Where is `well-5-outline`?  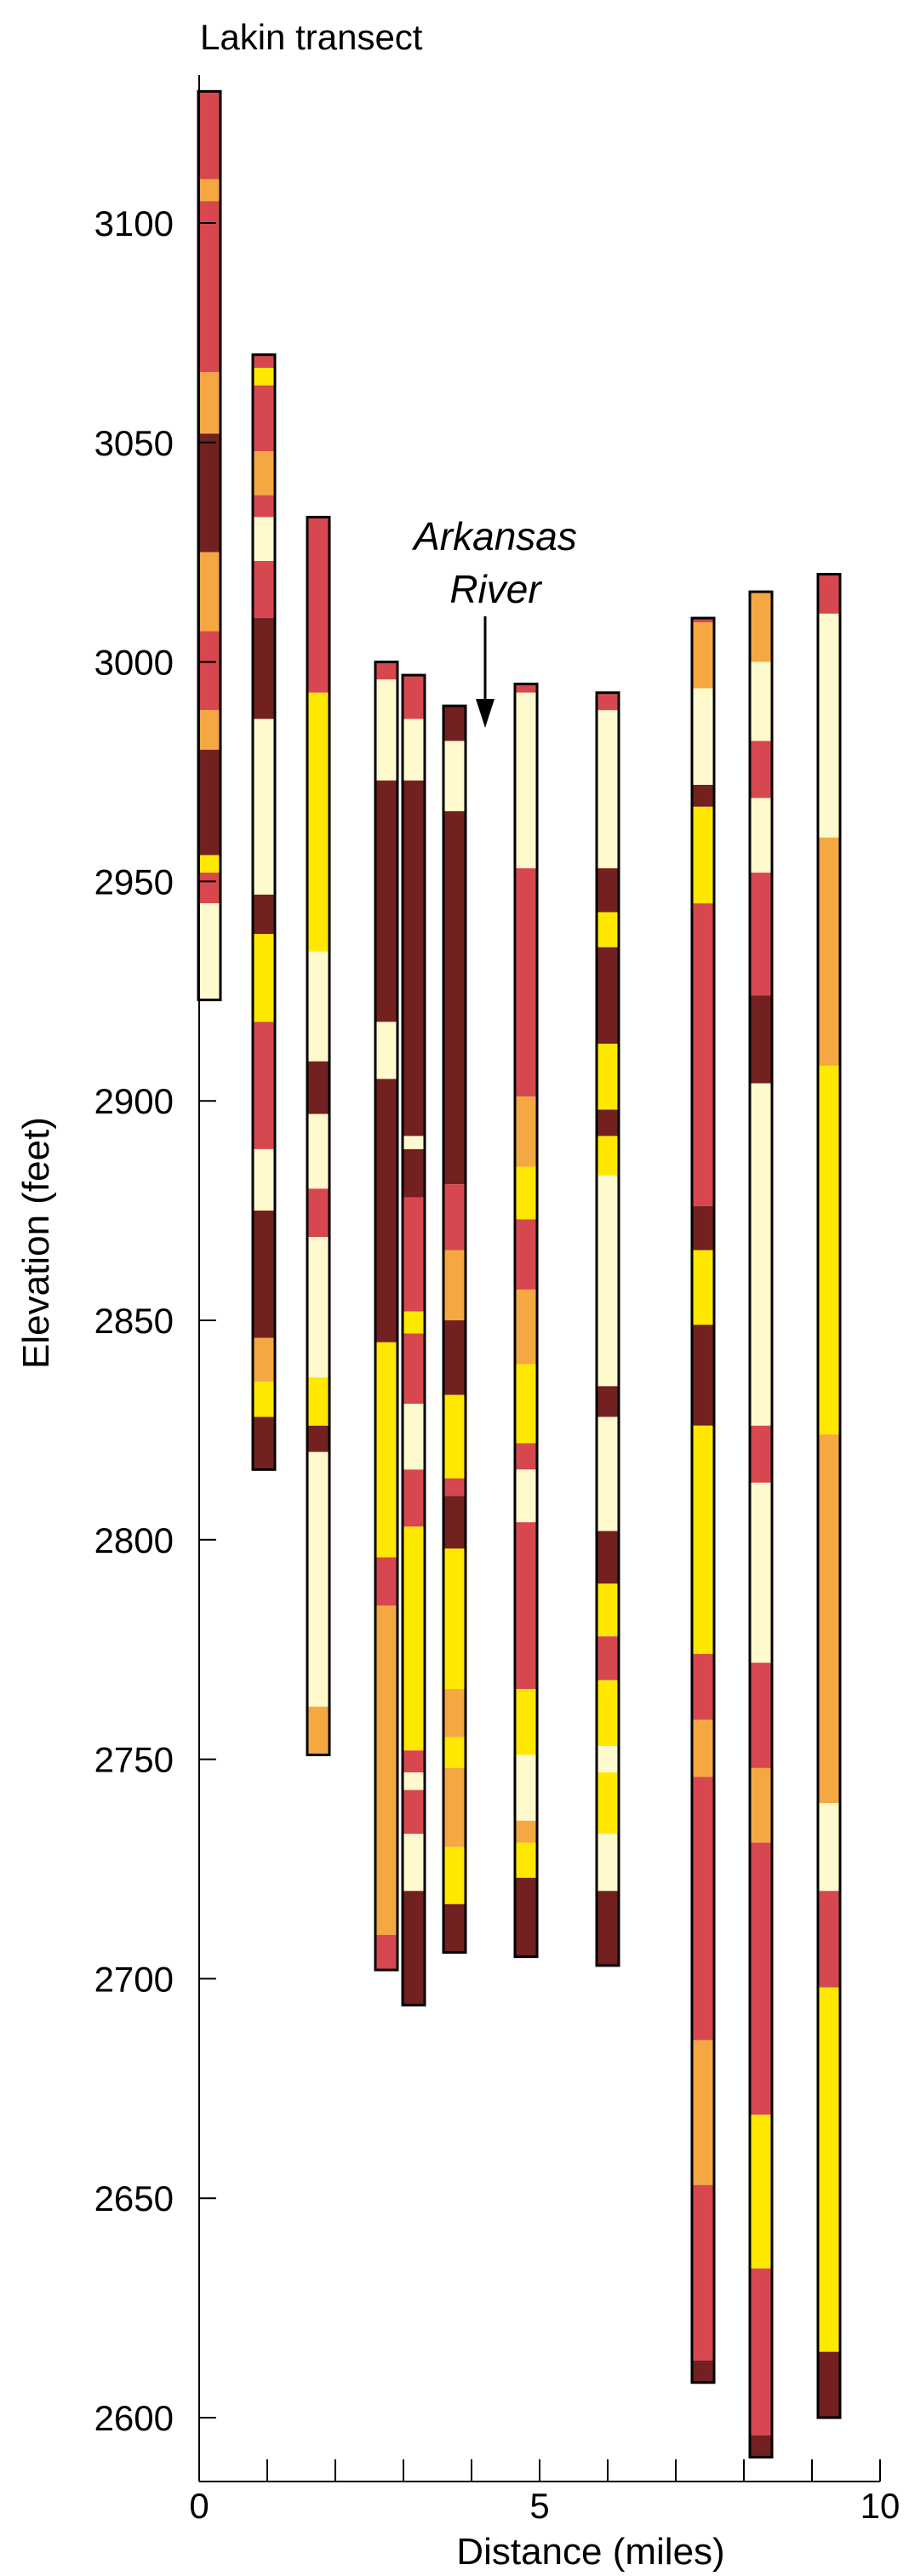 well-5-outline is located at coordinates (414, 1340).